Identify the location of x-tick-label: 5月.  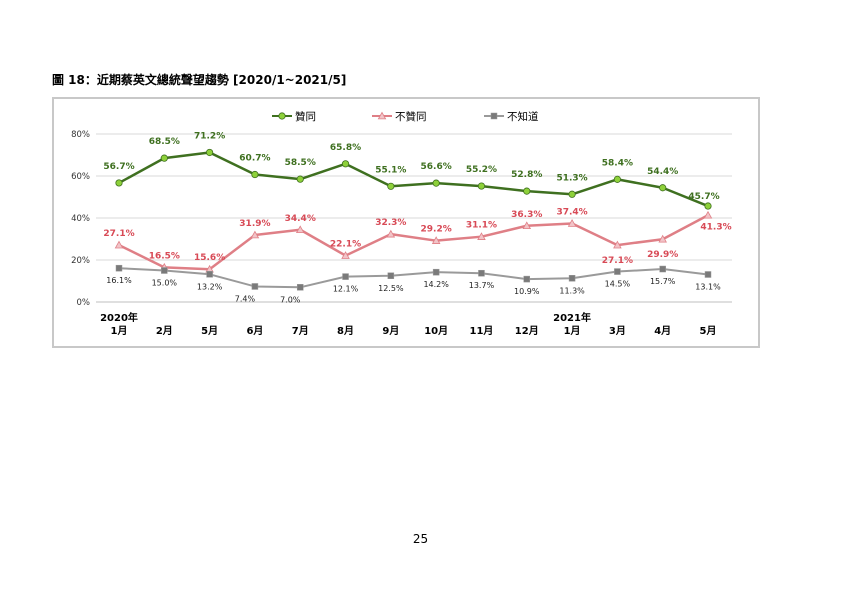
(209, 331).